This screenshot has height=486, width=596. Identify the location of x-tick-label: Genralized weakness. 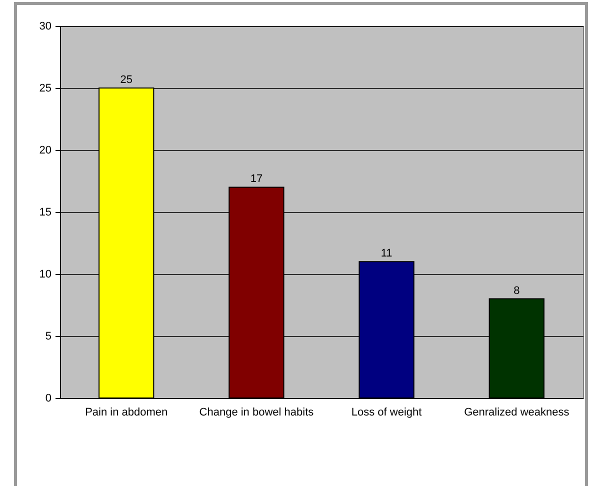
(517, 412).